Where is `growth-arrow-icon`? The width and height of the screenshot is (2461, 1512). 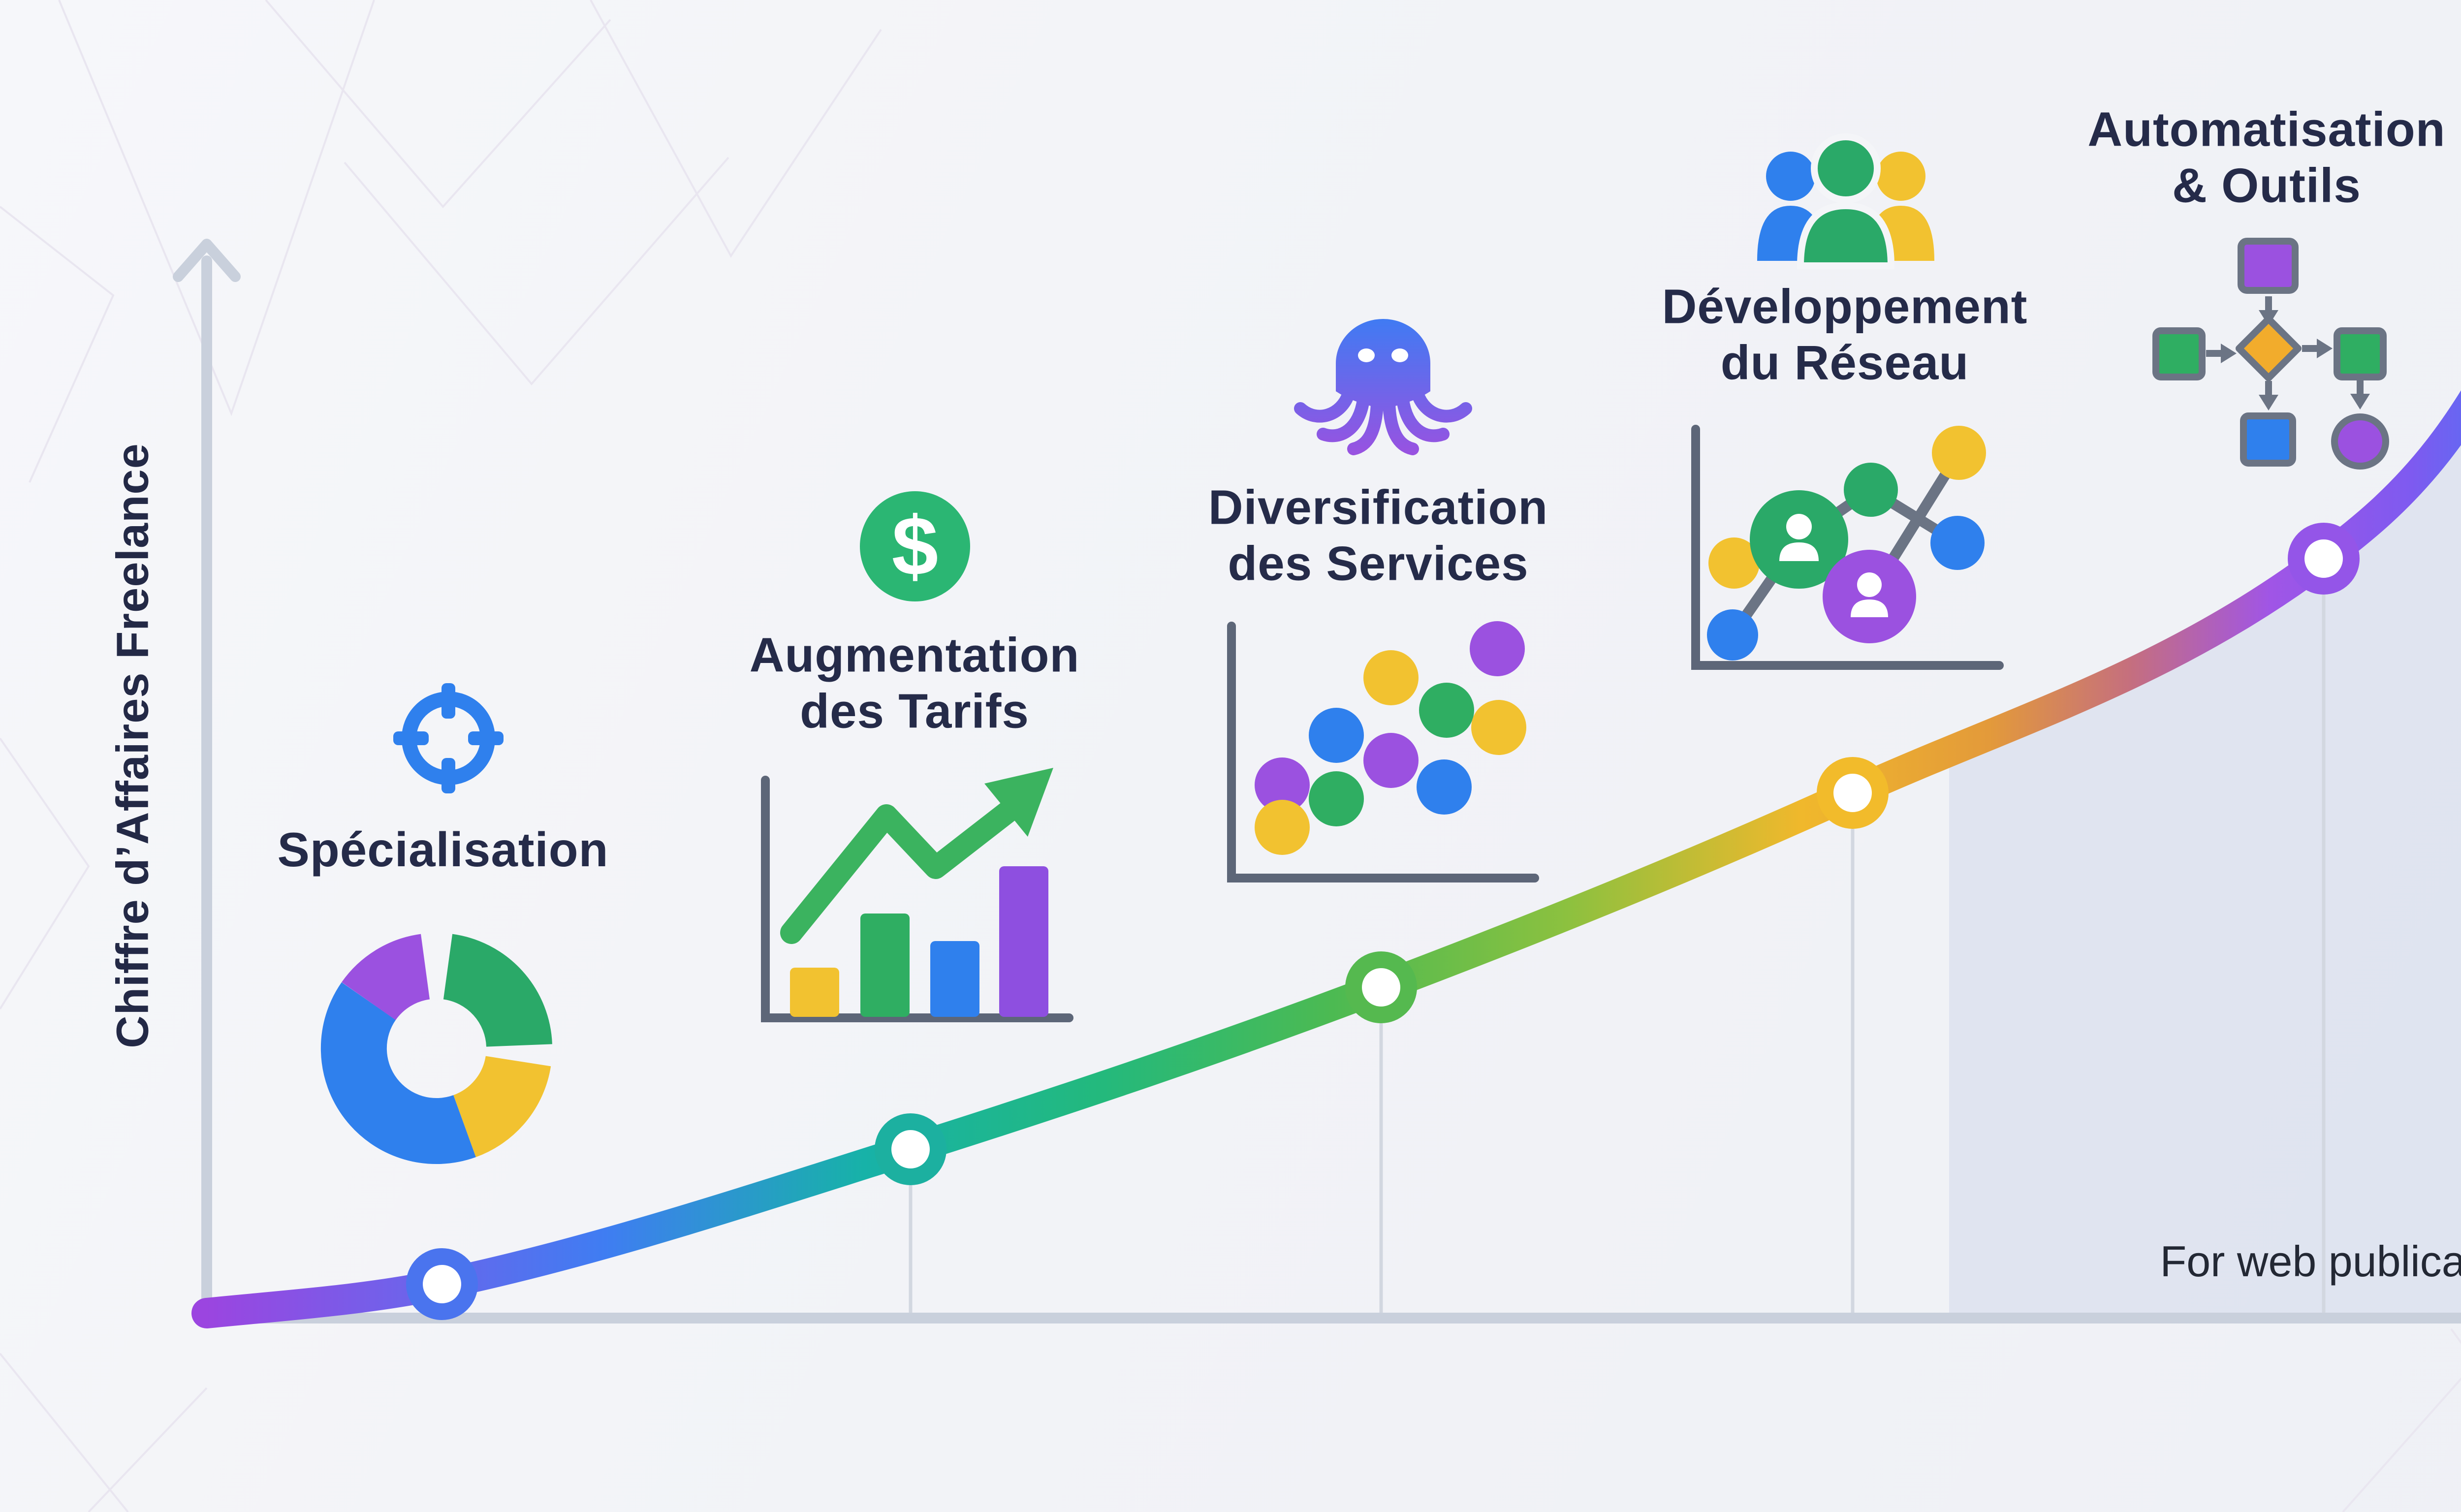
growth-arrow-icon is located at coordinates (901, 871).